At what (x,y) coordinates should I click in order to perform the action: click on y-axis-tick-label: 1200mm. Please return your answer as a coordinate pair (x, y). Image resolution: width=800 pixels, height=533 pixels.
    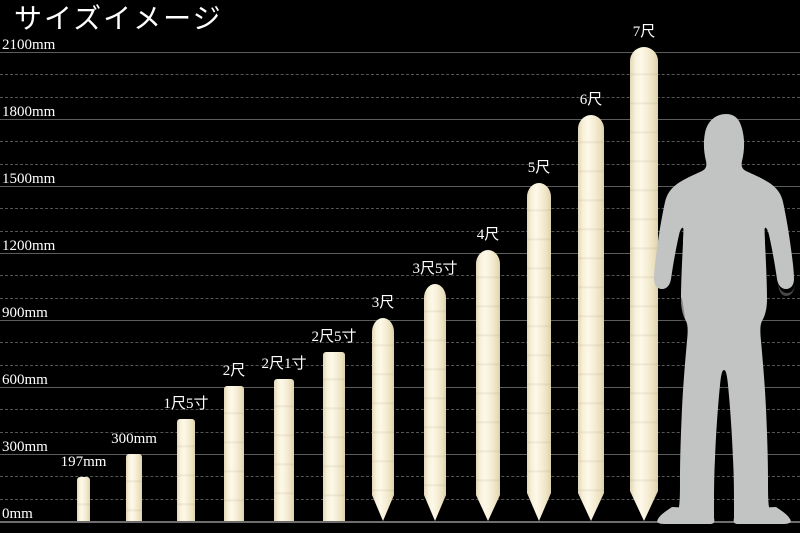
    Looking at the image, I should click on (29, 246).